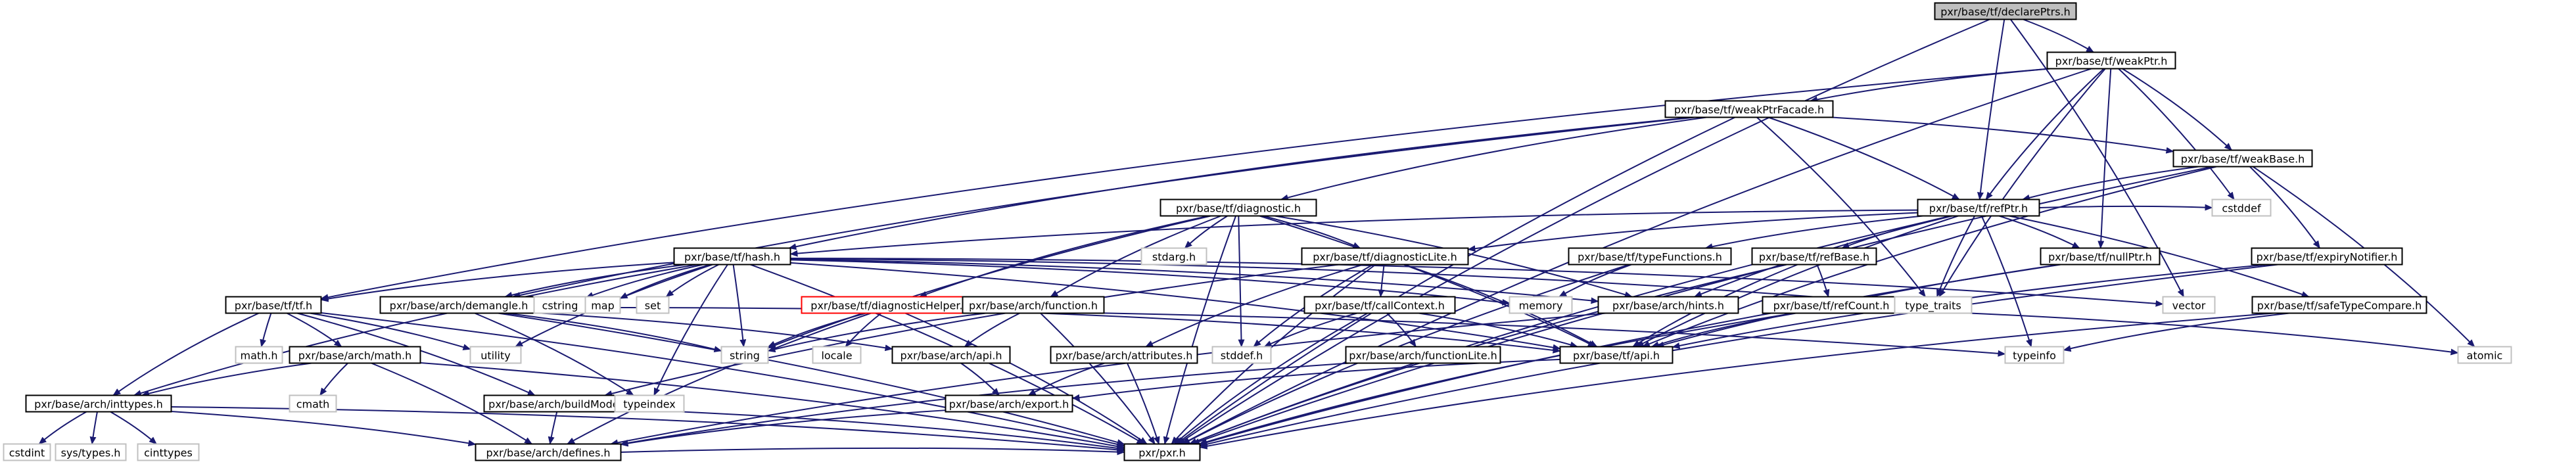  Describe the element at coordinates (548, 452) in the screenshot. I see `node-defines: pxr/base/arch/defines.h` at that location.